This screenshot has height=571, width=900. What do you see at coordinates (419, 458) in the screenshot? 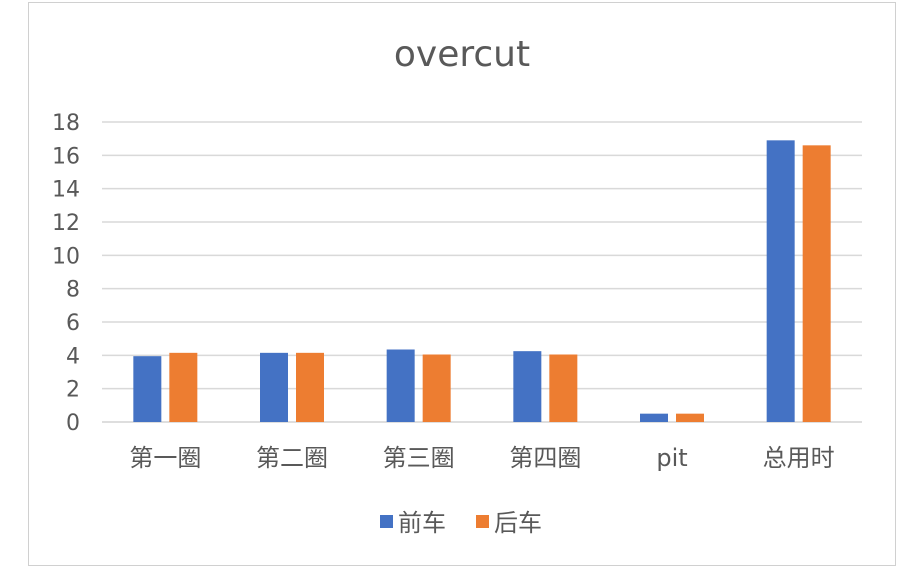
I see `x-category-label: 第三圈` at bounding box center [419, 458].